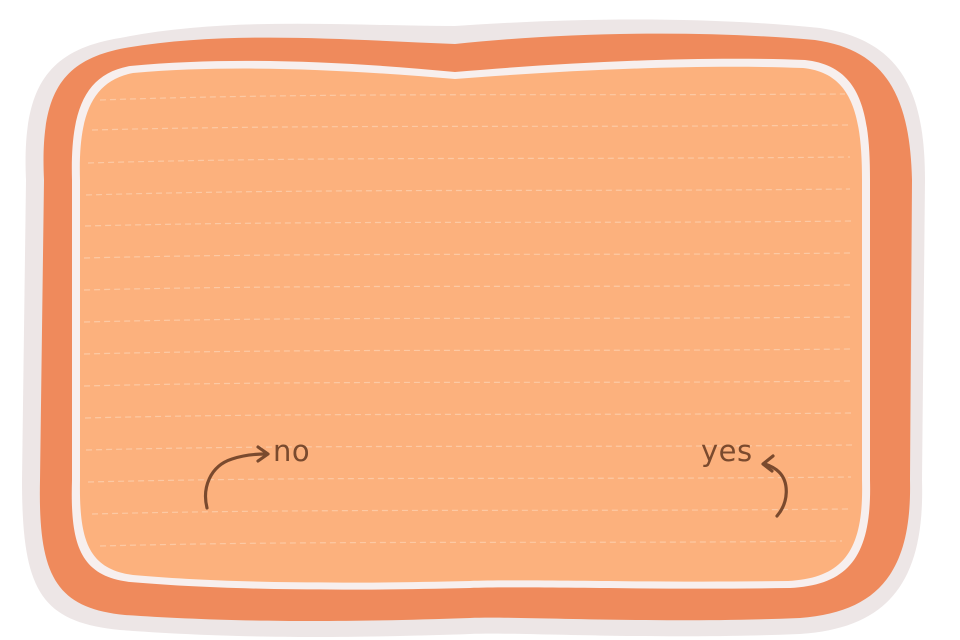 The width and height of the screenshot is (960, 640). What do you see at coordinates (292, 451) in the screenshot?
I see `no-choice-label: no` at bounding box center [292, 451].